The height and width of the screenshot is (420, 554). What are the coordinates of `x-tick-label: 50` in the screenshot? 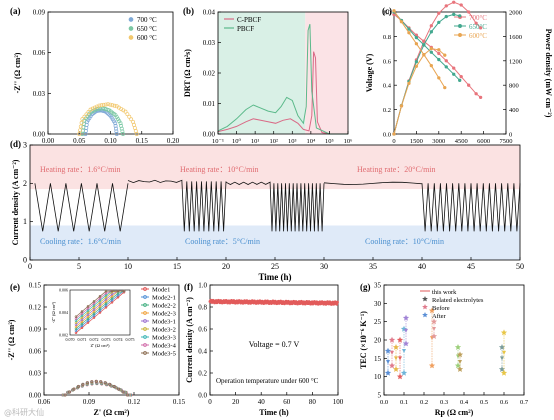 It's located at (520, 266).